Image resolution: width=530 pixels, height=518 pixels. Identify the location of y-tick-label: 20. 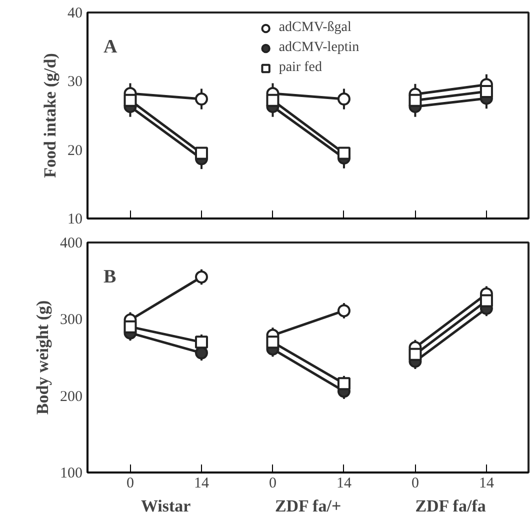
(75, 150).